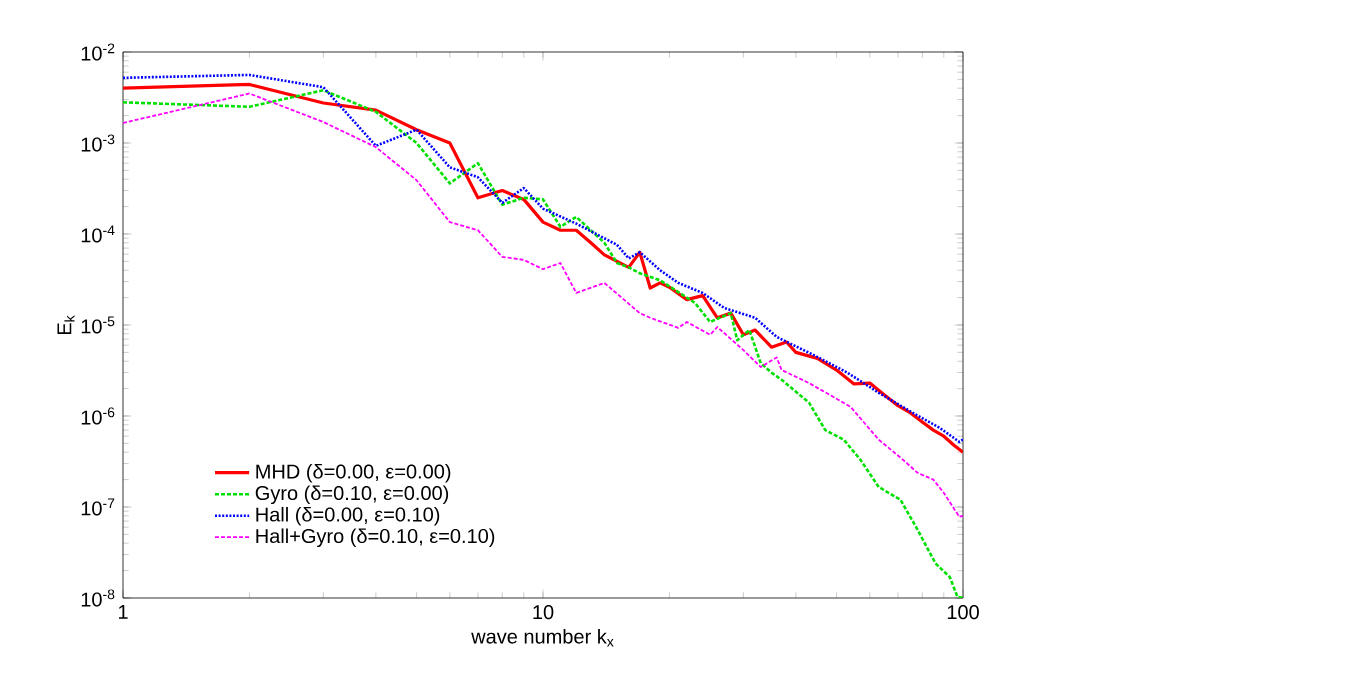 This screenshot has width=1366, height=673. I want to click on y-tick-label: 10$^{-2}$, so click(98, 52).